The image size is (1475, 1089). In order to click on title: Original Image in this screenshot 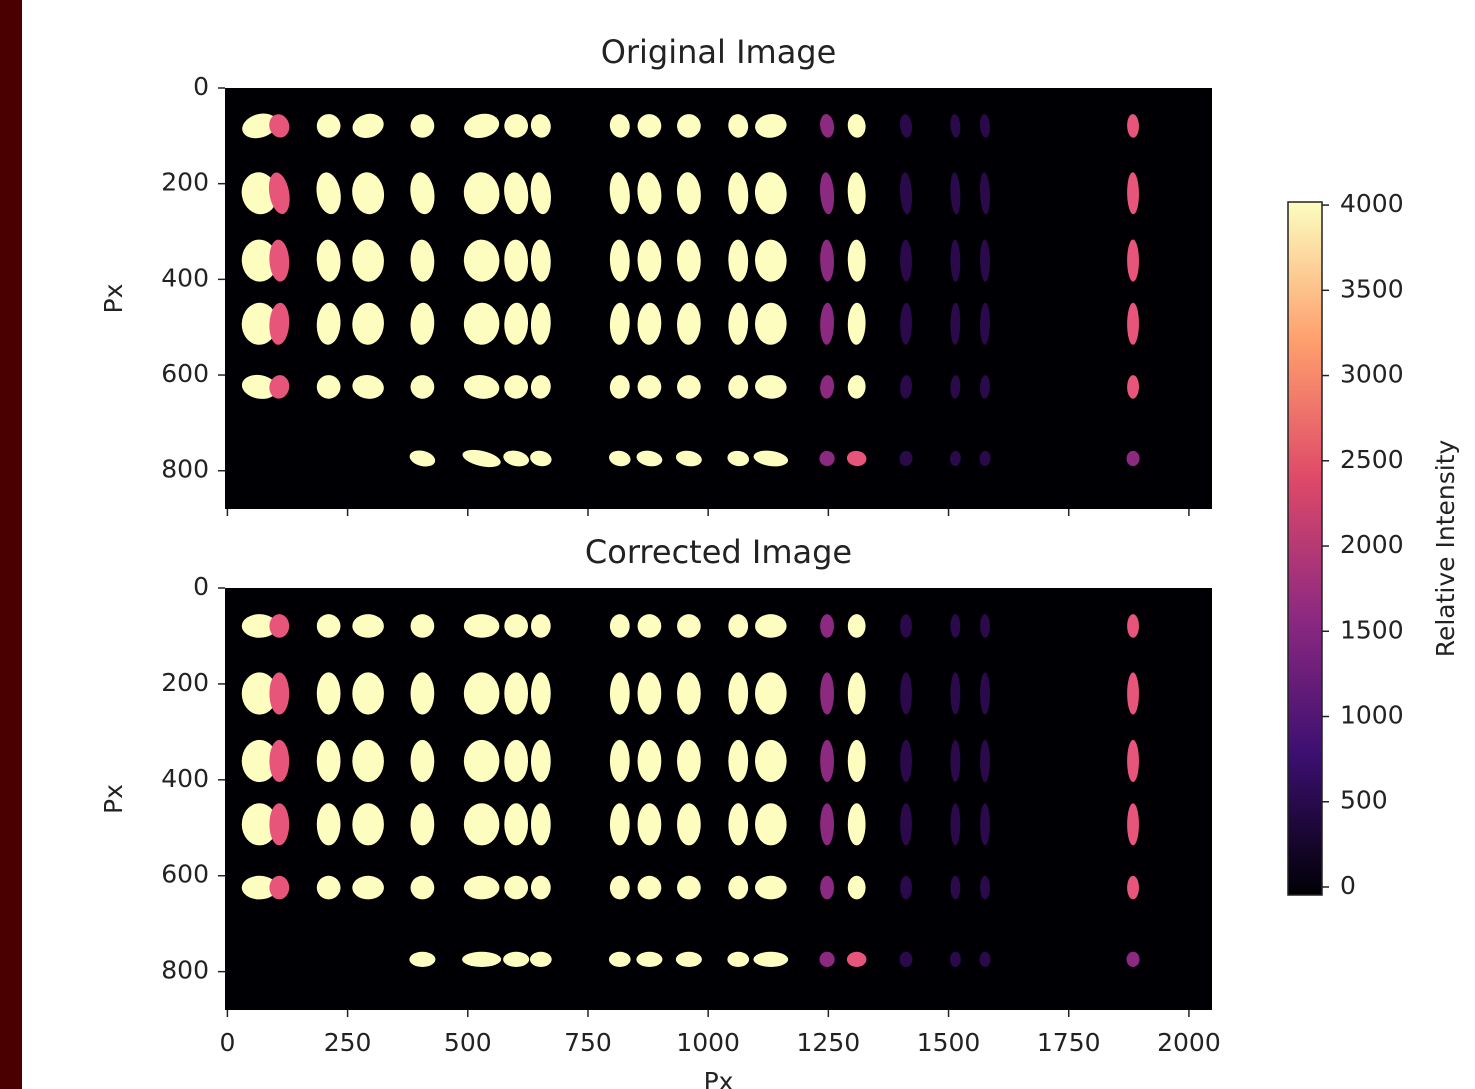, I will do `click(719, 52)`.